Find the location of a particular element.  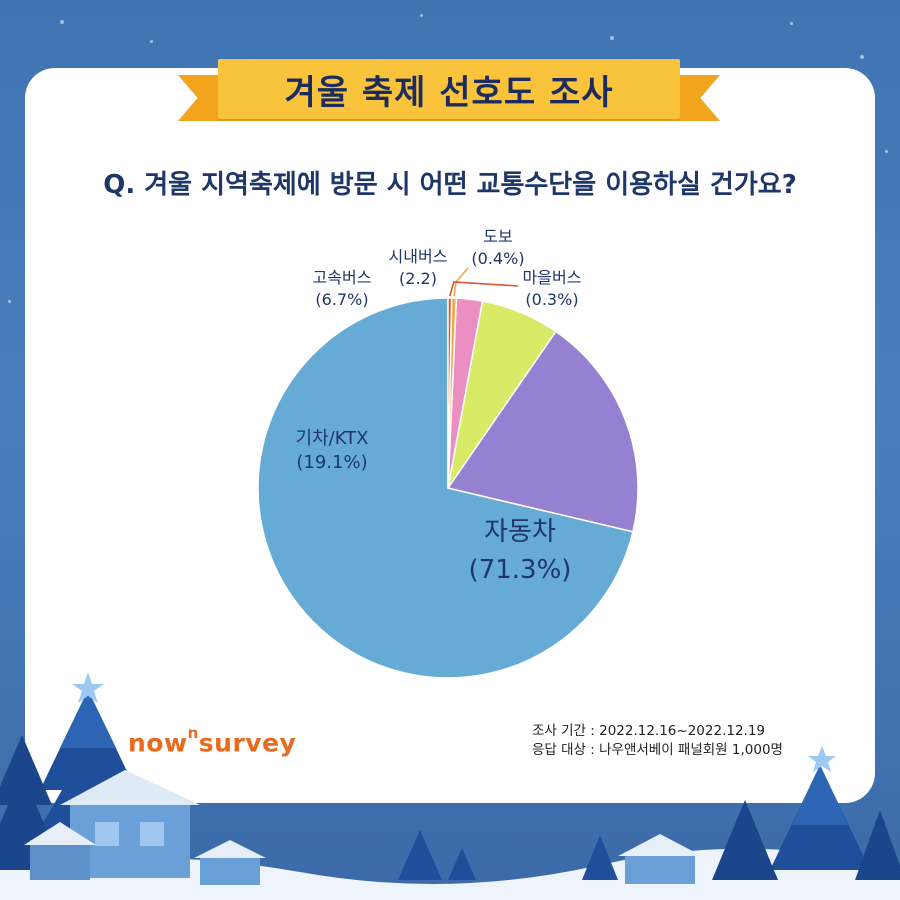

slice-label-name-0: 자동차 is located at coordinates (520, 532).